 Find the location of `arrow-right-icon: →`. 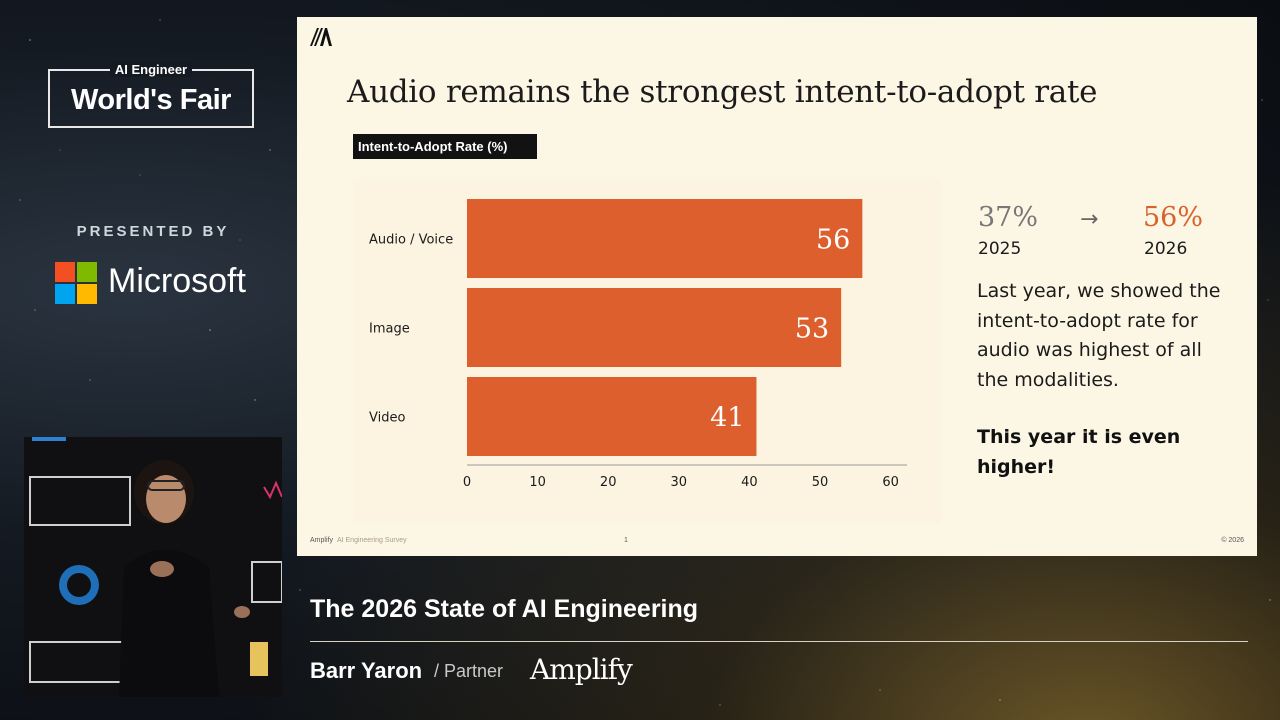

arrow-right-icon: → is located at coordinates (1089, 219).